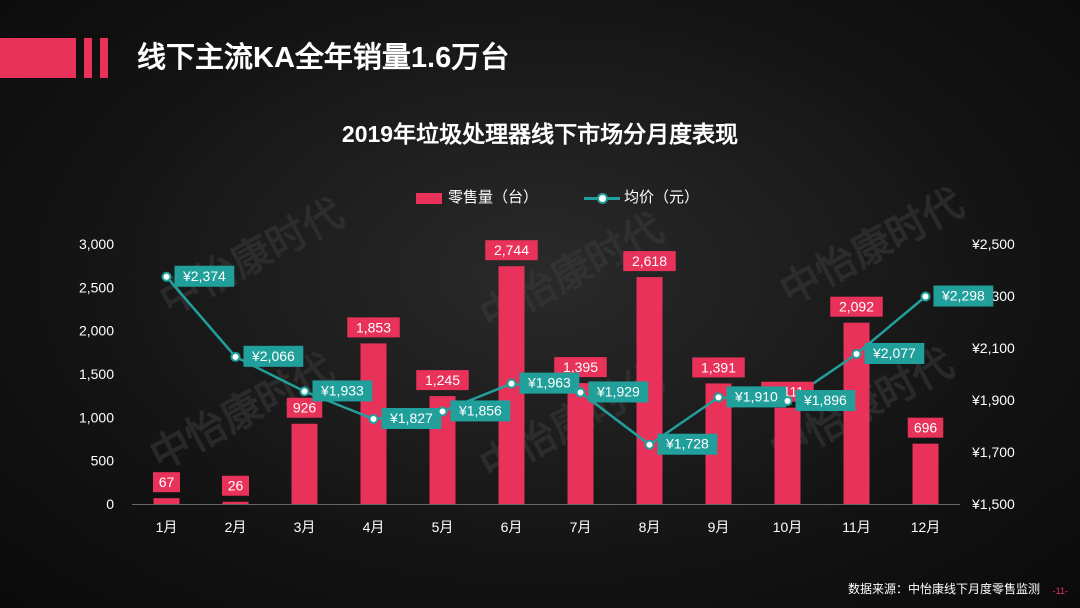 The width and height of the screenshot is (1080, 608). Describe the element at coordinates (993, 244) in the screenshot. I see `right-axis-tick-label: ¥2,500` at that location.